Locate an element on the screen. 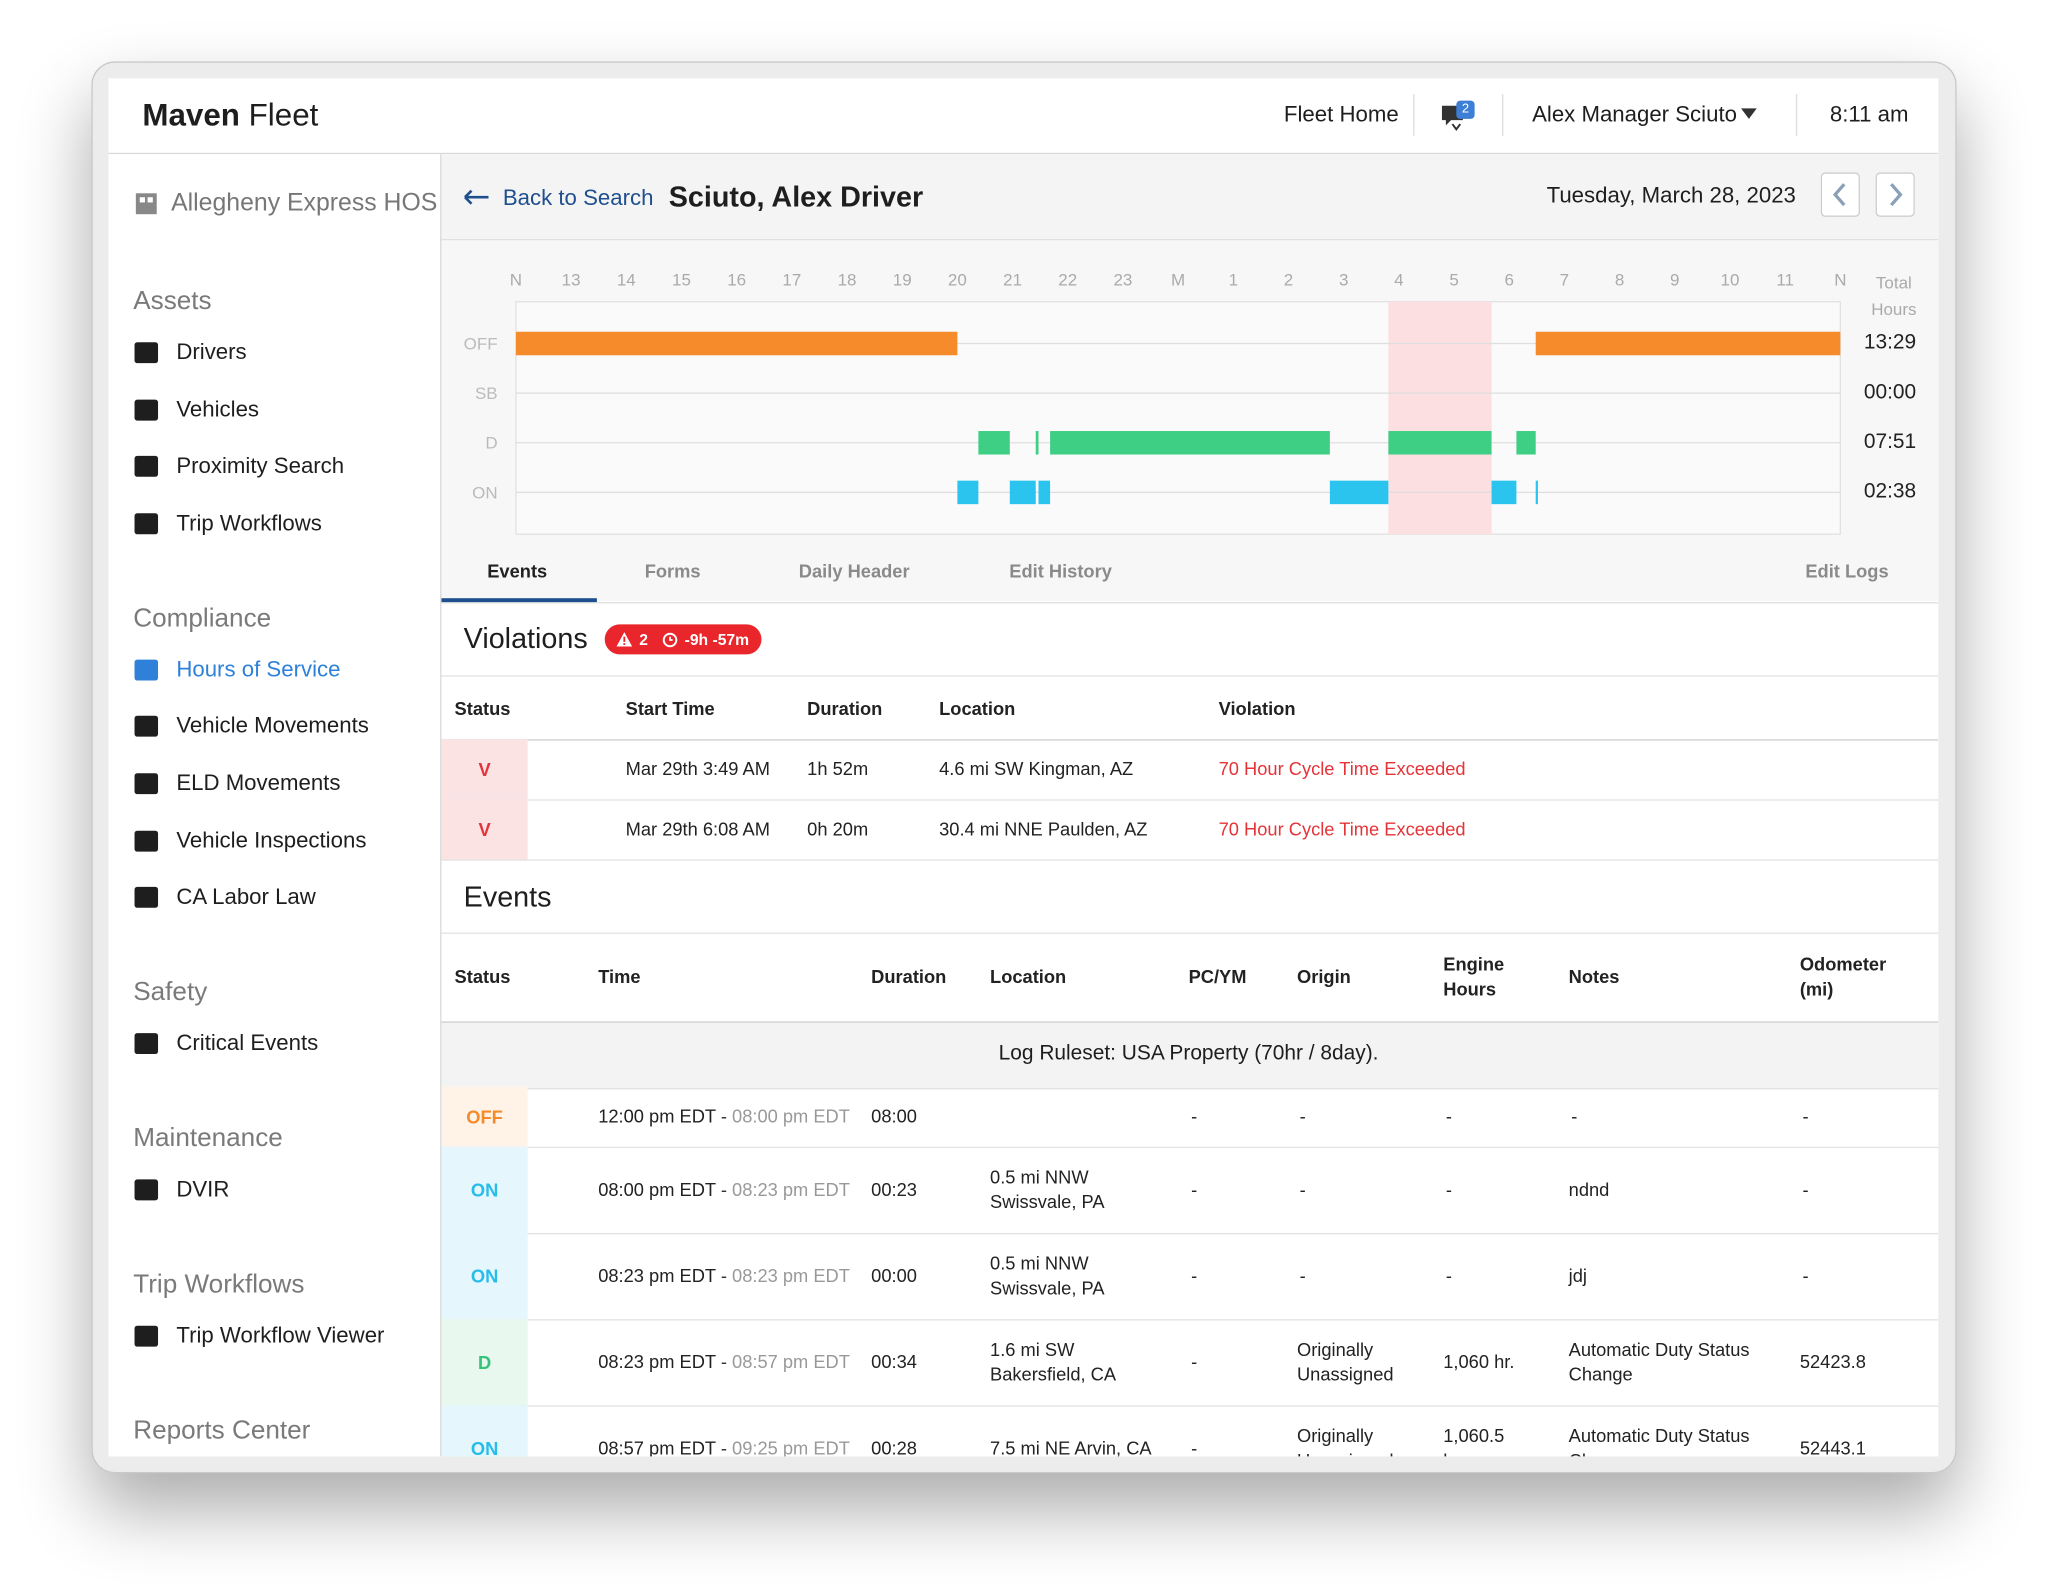  event-time: 08:23 pm EDT - 08:57 pm EDT is located at coordinates (724, 1362).